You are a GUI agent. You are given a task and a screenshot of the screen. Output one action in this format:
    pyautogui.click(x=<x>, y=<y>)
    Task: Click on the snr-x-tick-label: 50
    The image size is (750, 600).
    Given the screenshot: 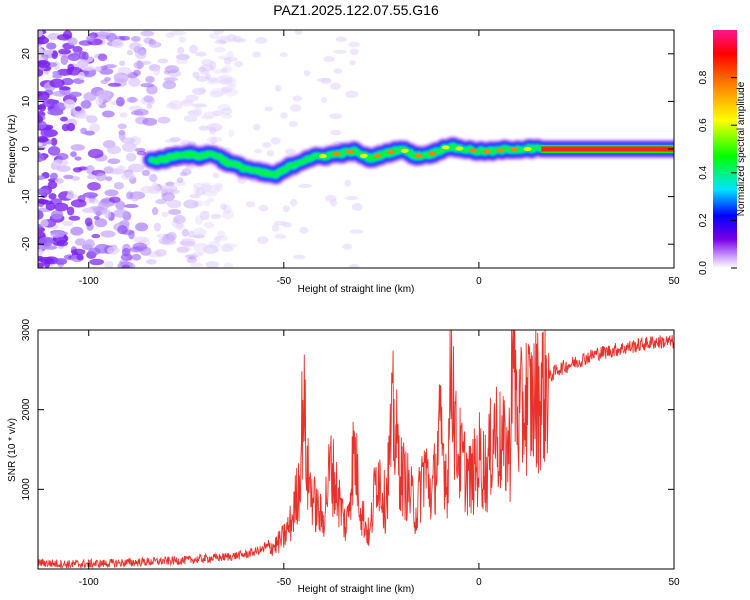 What is the action you would take?
    pyautogui.click(x=674, y=582)
    